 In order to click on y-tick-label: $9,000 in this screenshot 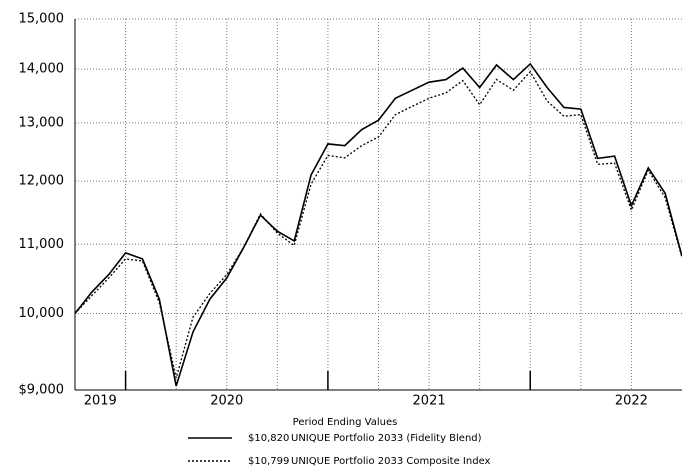, I will do `click(42, 390)`.